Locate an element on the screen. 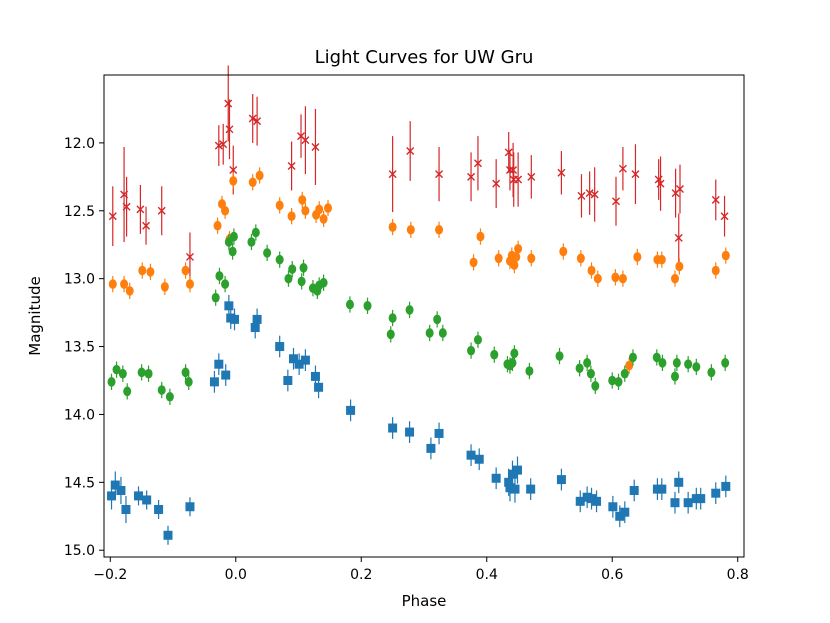 This screenshot has width=830, height=623. x-tick-label: 0.8 is located at coordinates (738, 575).